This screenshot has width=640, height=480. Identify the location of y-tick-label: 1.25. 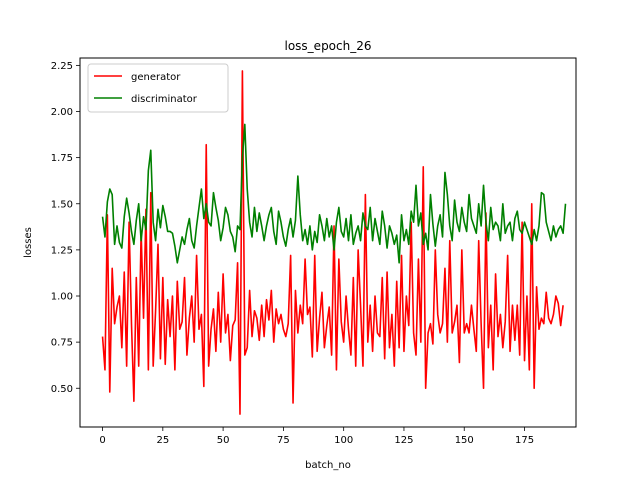
(62, 250).